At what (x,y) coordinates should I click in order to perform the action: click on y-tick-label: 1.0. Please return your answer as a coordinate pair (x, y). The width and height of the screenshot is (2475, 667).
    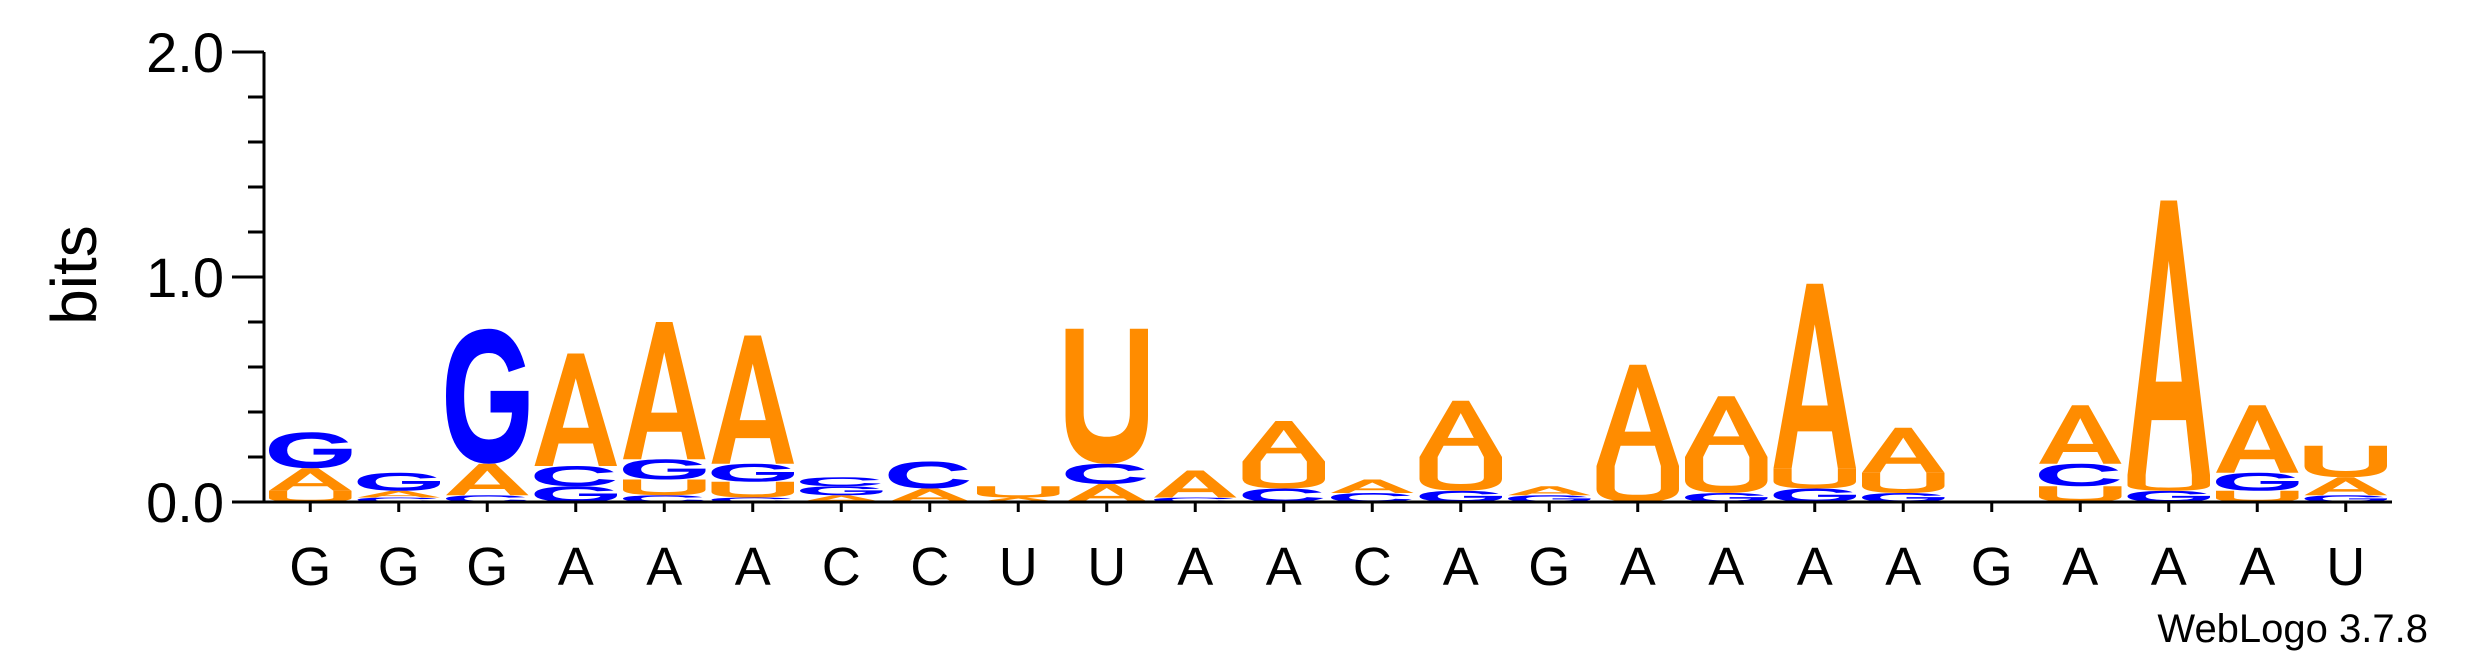
    Looking at the image, I should click on (185, 277).